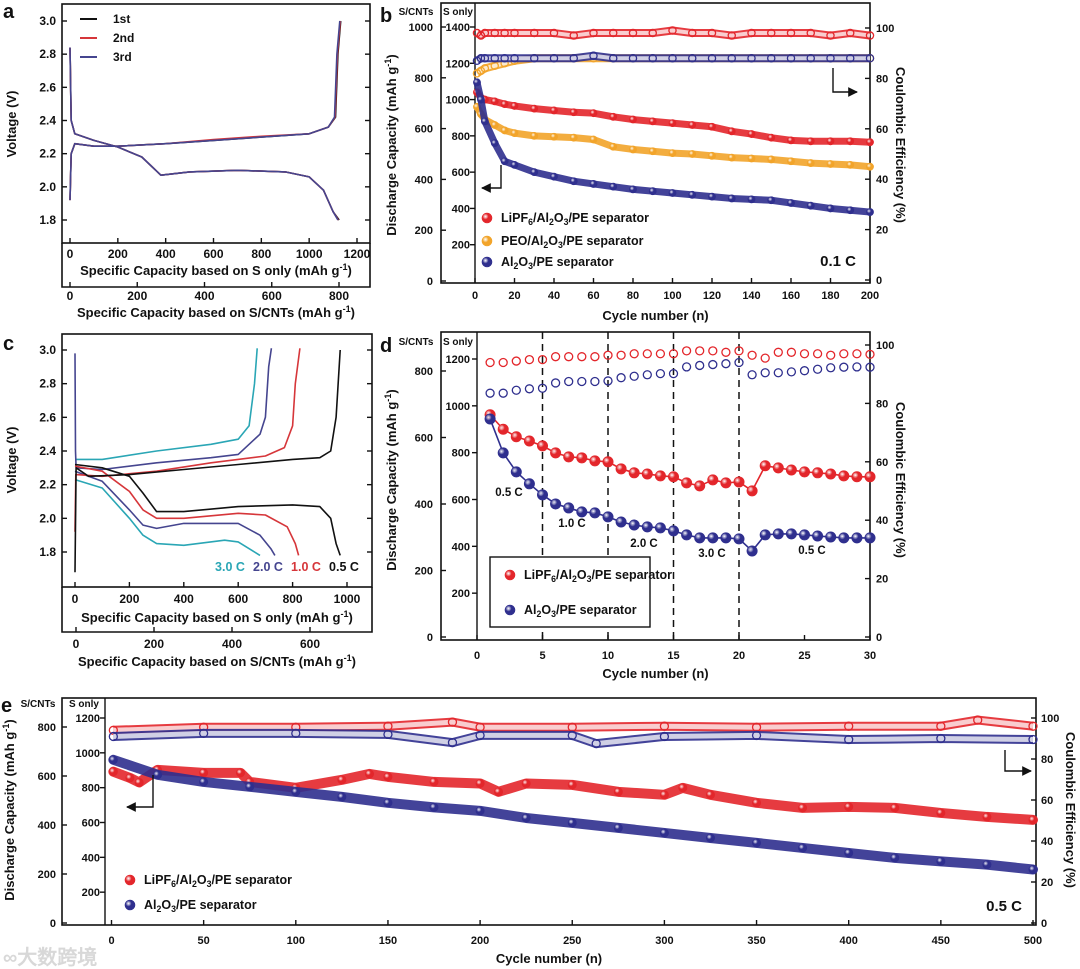  What do you see at coordinates (53, 924) in the screenshot?
I see `y-tick-label-s-cnts: 0` at bounding box center [53, 924].